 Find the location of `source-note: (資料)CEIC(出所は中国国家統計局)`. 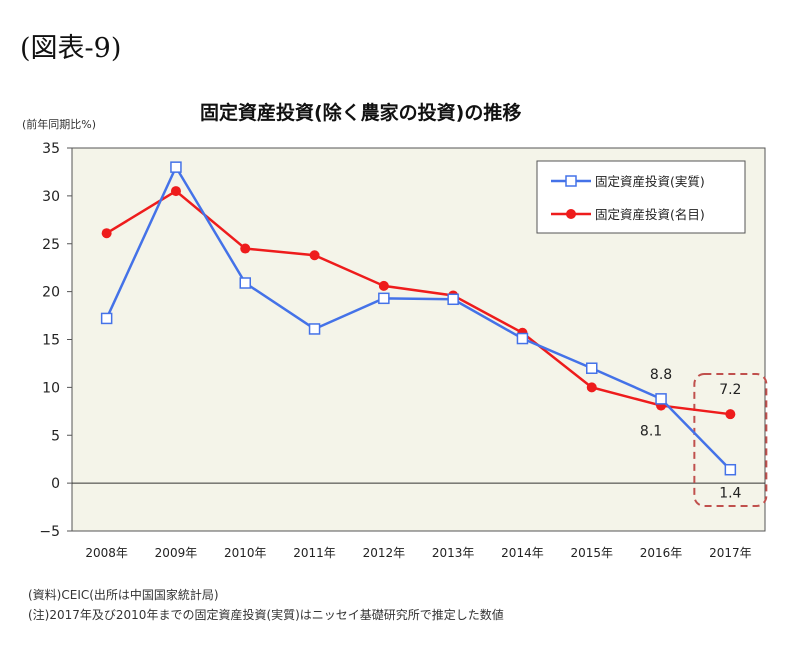

source-note: (資料)CEIC(出所は中国国家統計局) is located at coordinates (123, 595).